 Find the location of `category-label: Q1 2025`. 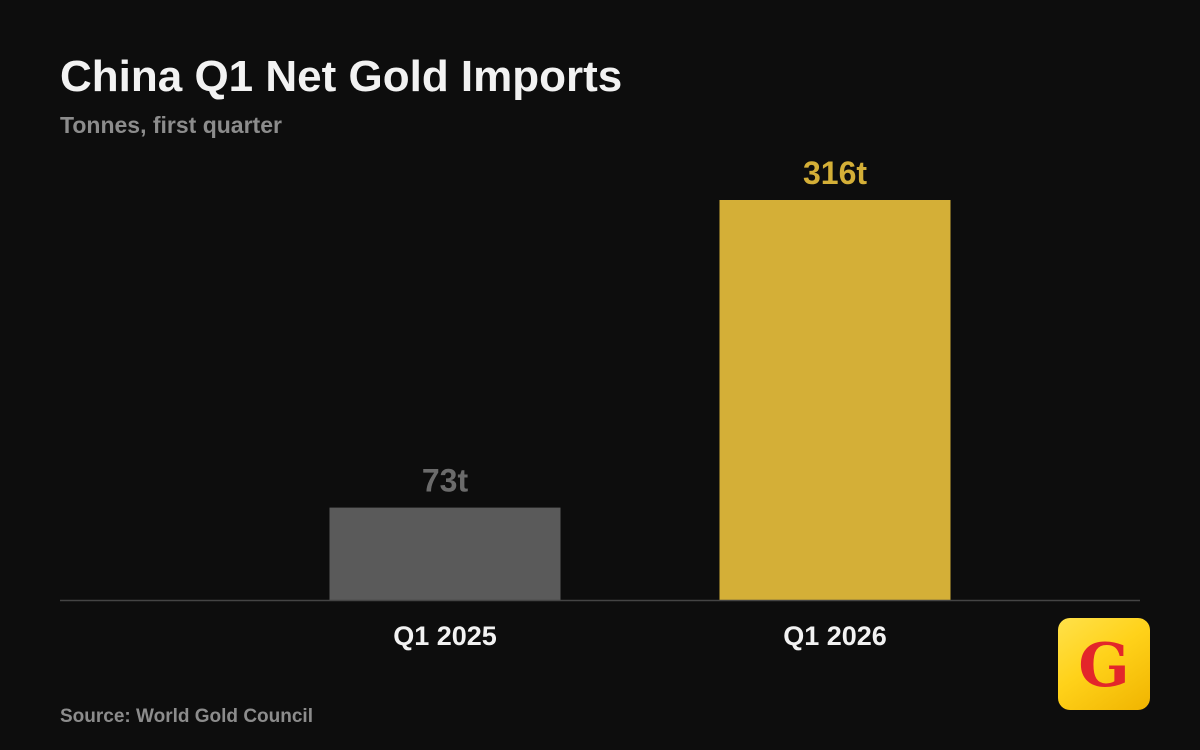

category-label: Q1 2025 is located at coordinates (445, 636).